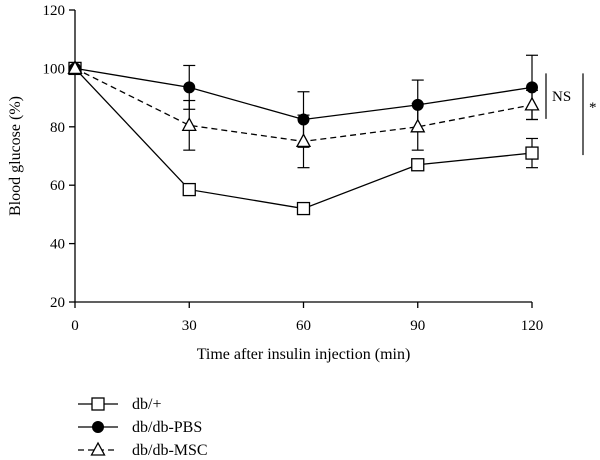 This screenshot has height=460, width=600. What do you see at coordinates (593, 108) in the screenshot?
I see `star-label: *` at bounding box center [593, 108].